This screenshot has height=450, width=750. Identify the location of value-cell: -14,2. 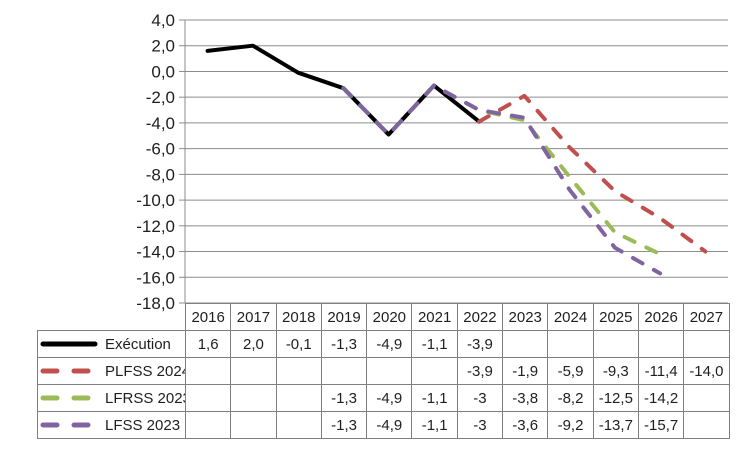
(661, 398).